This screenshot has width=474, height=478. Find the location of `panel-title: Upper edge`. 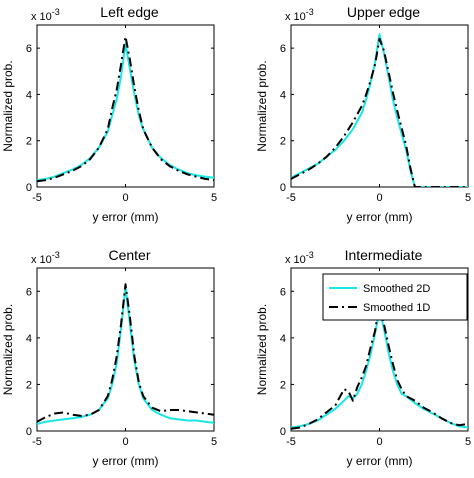

panel-title: Upper edge is located at coordinates (383, 12).